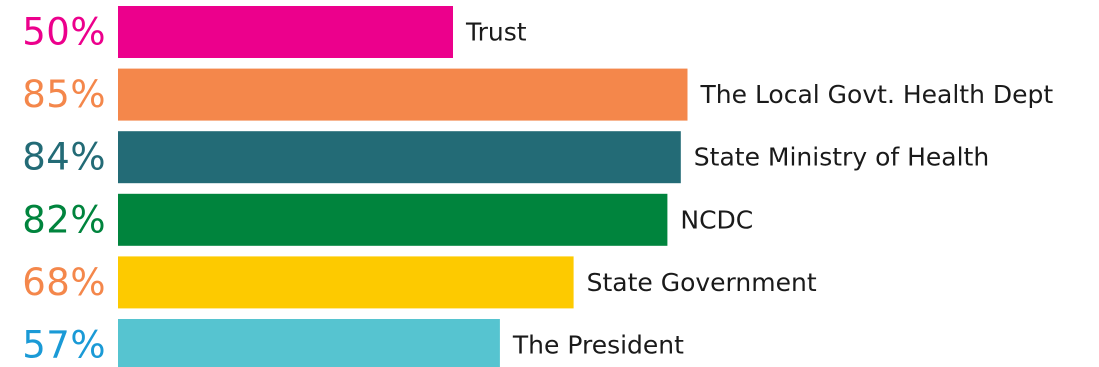 This screenshot has height=367, width=1099. I want to click on value-label-0: 50%, so click(64, 32).